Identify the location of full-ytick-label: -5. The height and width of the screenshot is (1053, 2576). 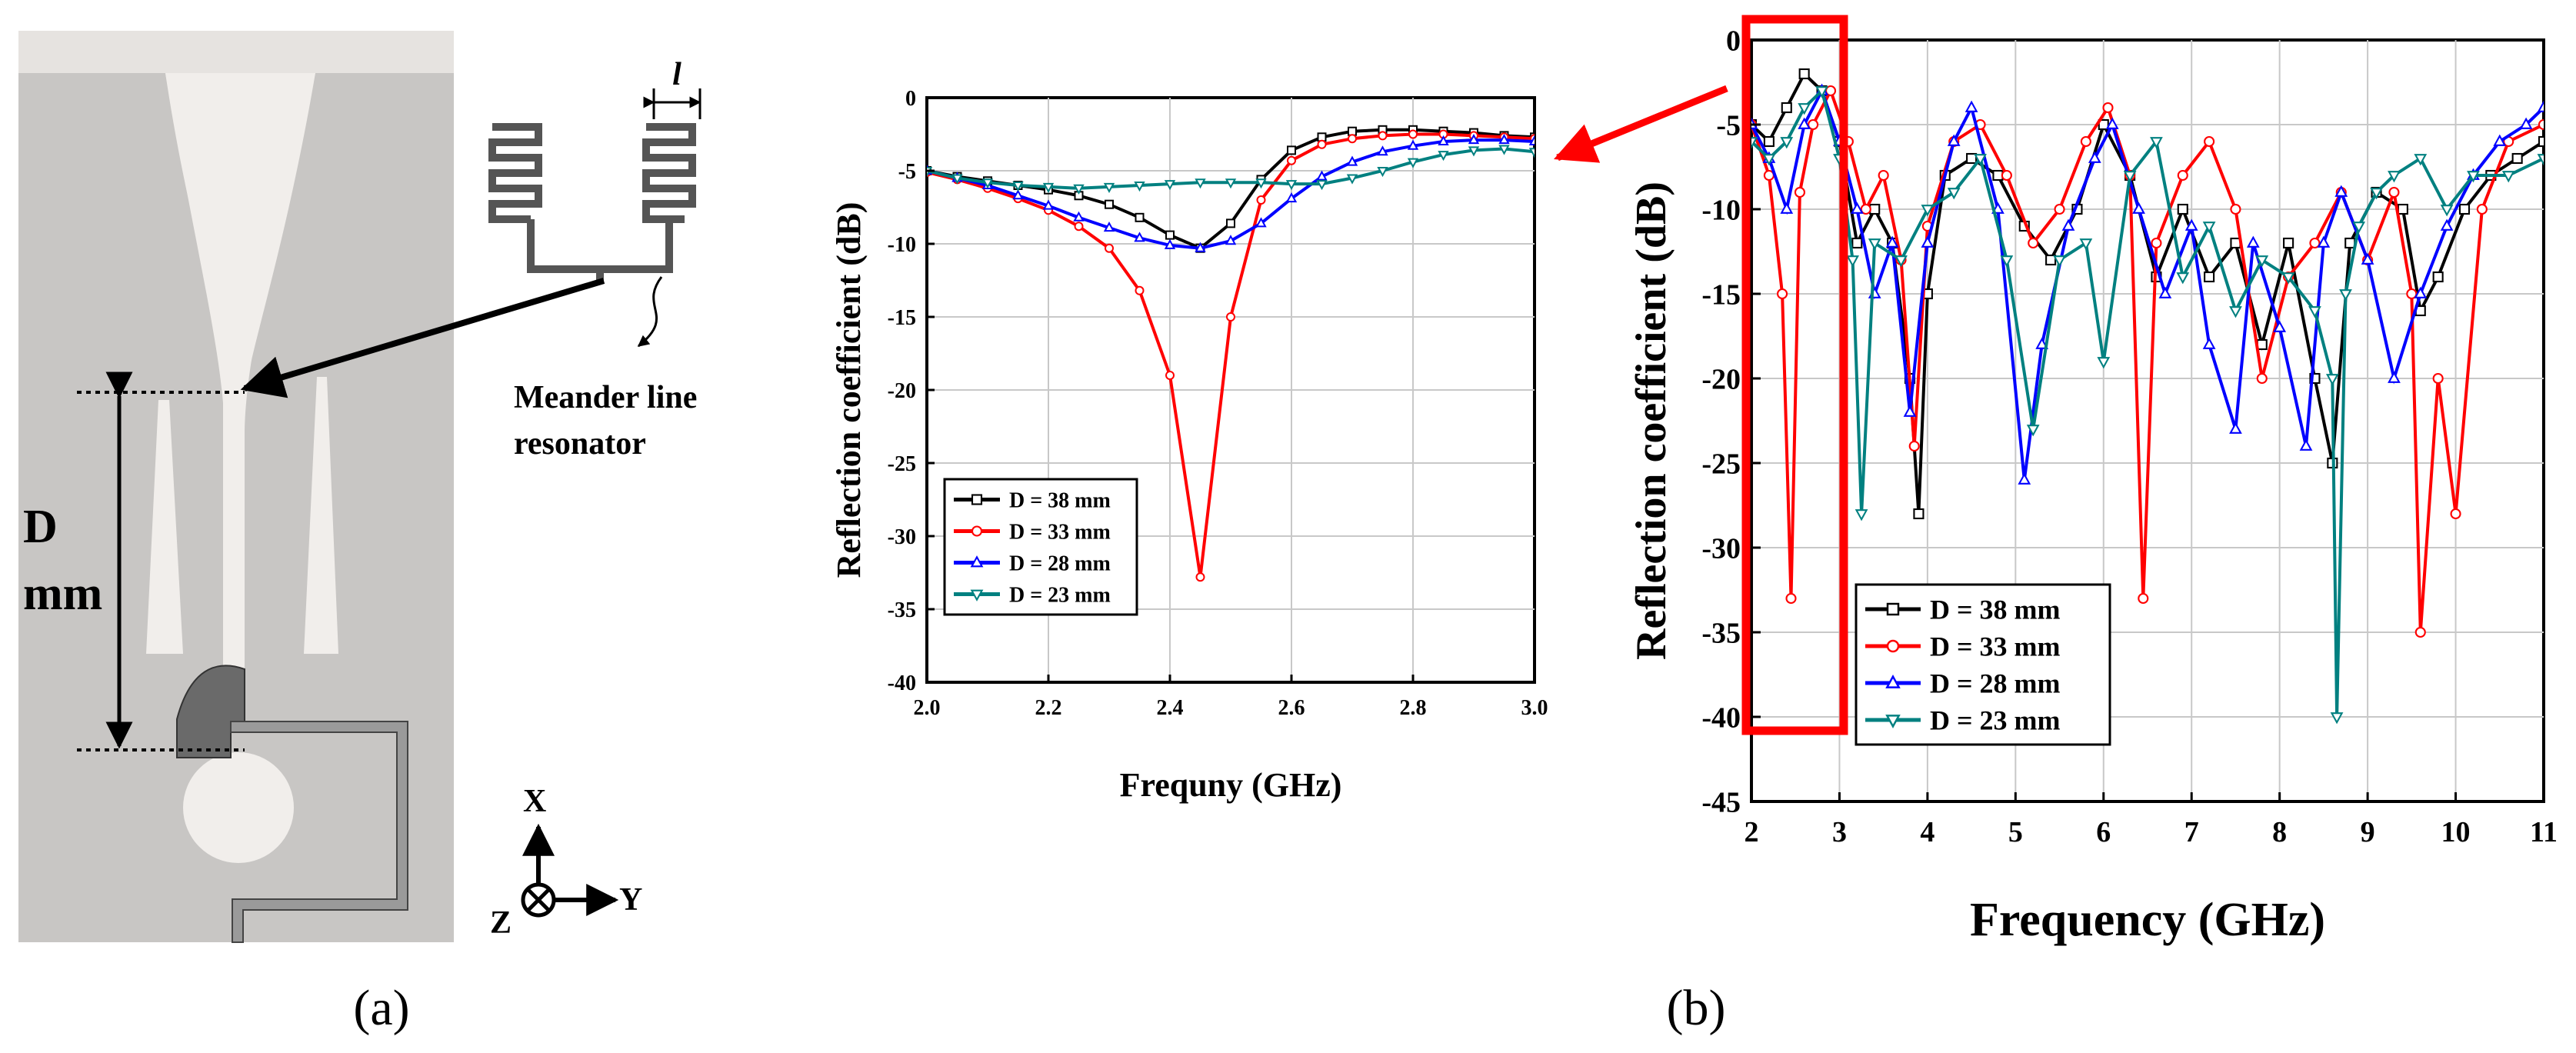
(1728, 126).